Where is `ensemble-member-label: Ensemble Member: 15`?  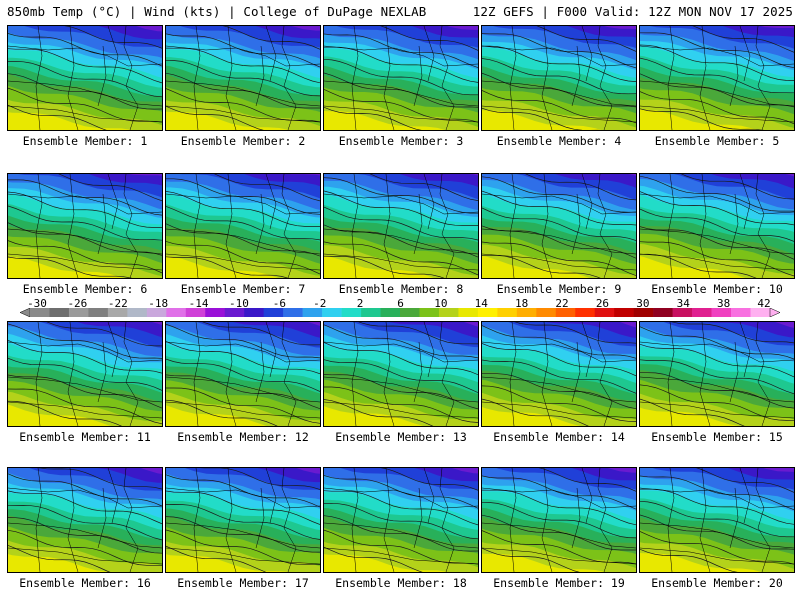 ensemble-member-label: Ensemble Member: 15 is located at coordinates (717, 437).